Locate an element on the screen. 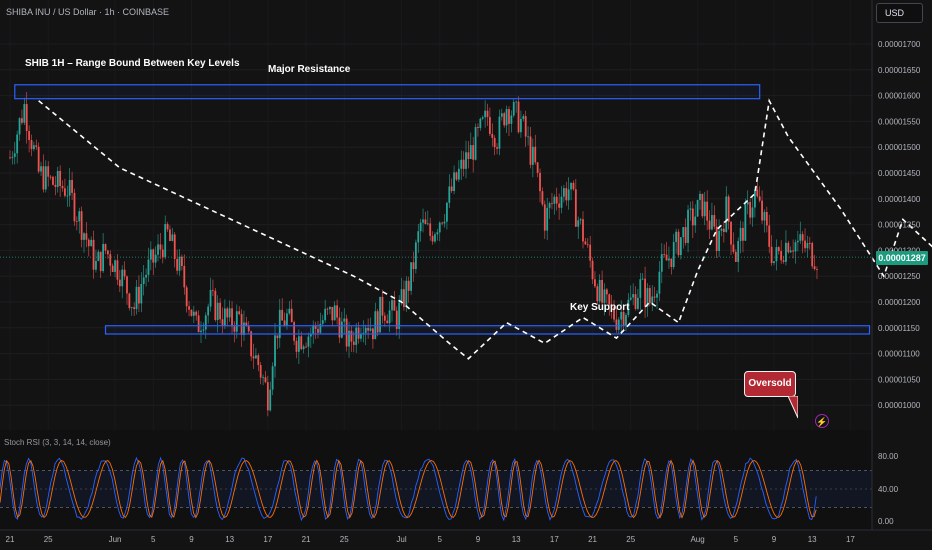 The width and height of the screenshot is (932, 550). price-tick-label: 0.00001050 is located at coordinates (899, 379).